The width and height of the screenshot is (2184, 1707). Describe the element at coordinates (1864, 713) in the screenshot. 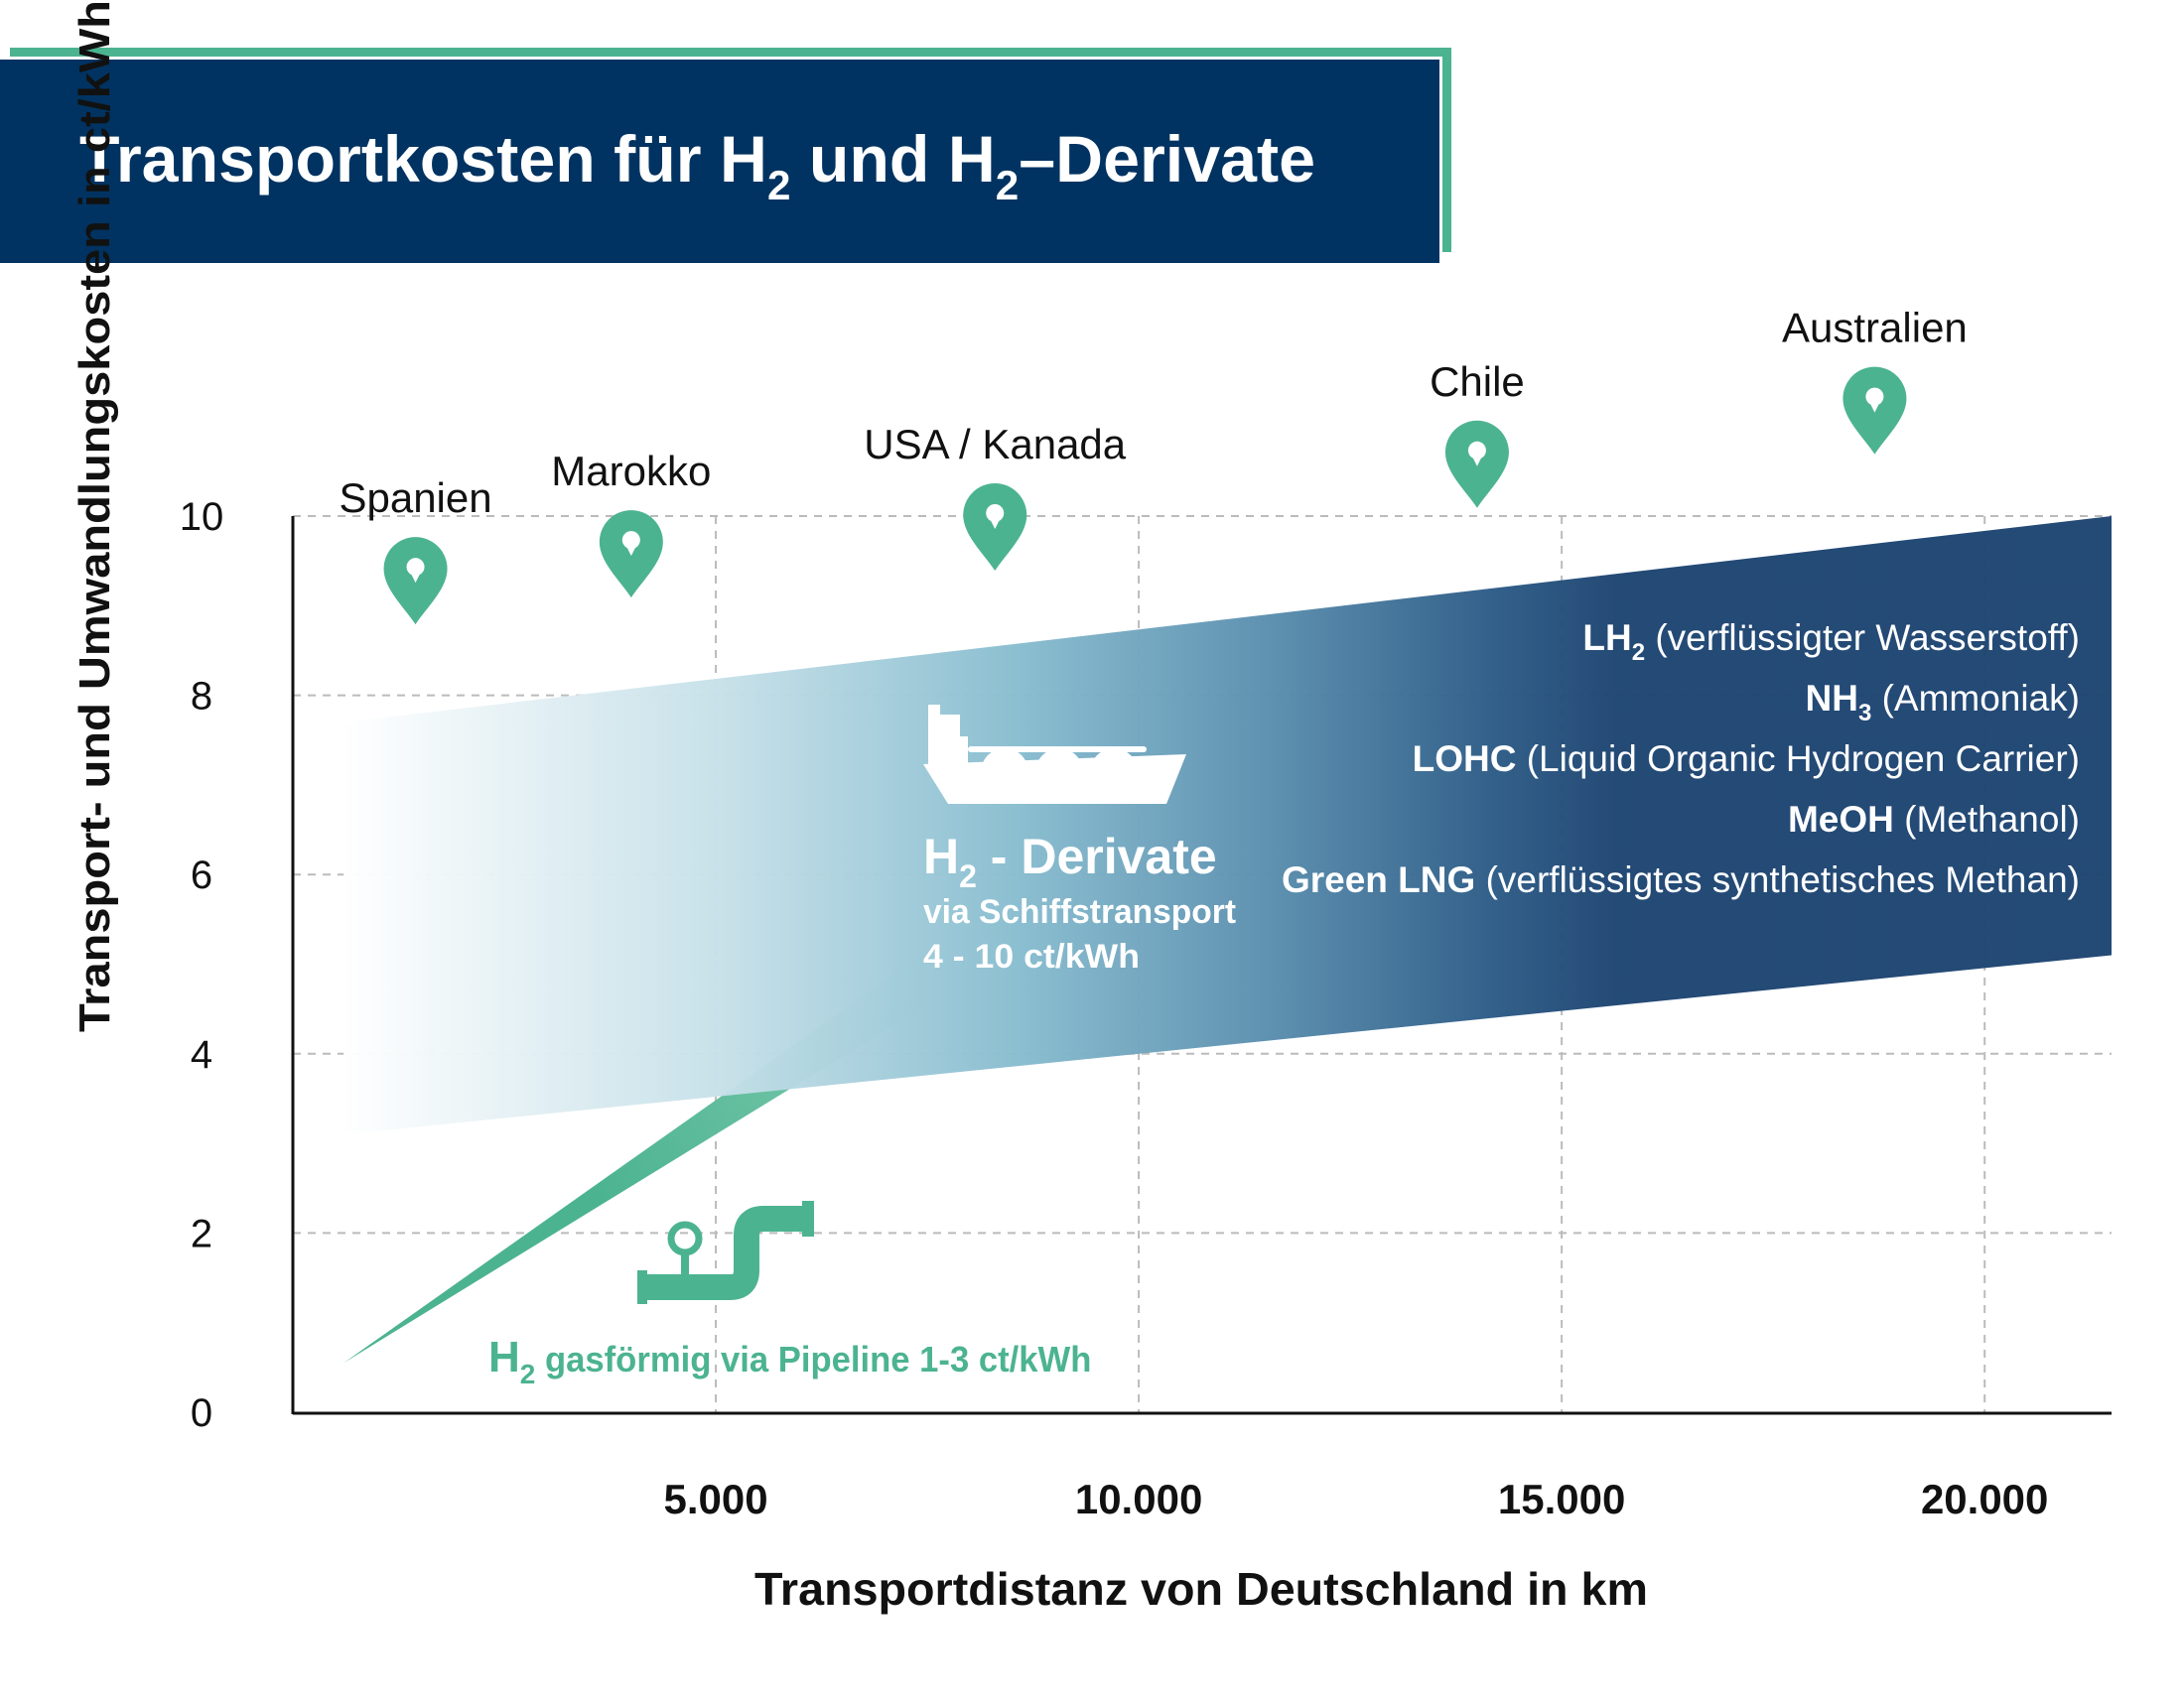

I see `derivative-subscript: 3` at that location.